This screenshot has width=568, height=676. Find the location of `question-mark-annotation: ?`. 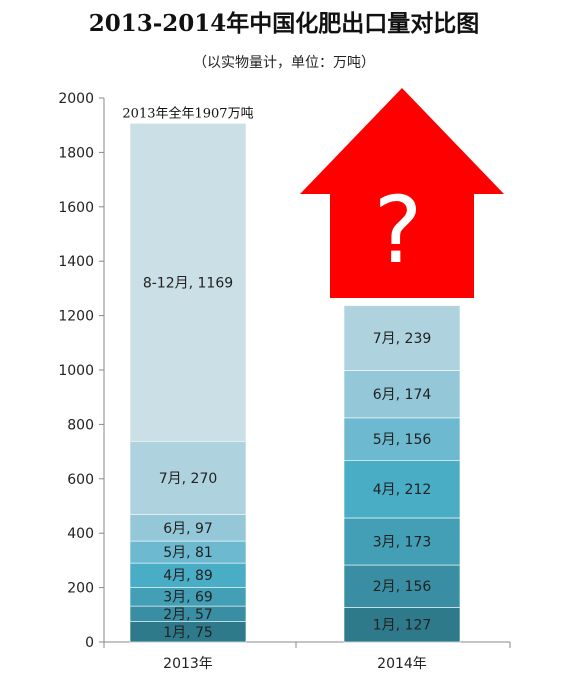

question-mark-annotation: ? is located at coordinates (398, 230).